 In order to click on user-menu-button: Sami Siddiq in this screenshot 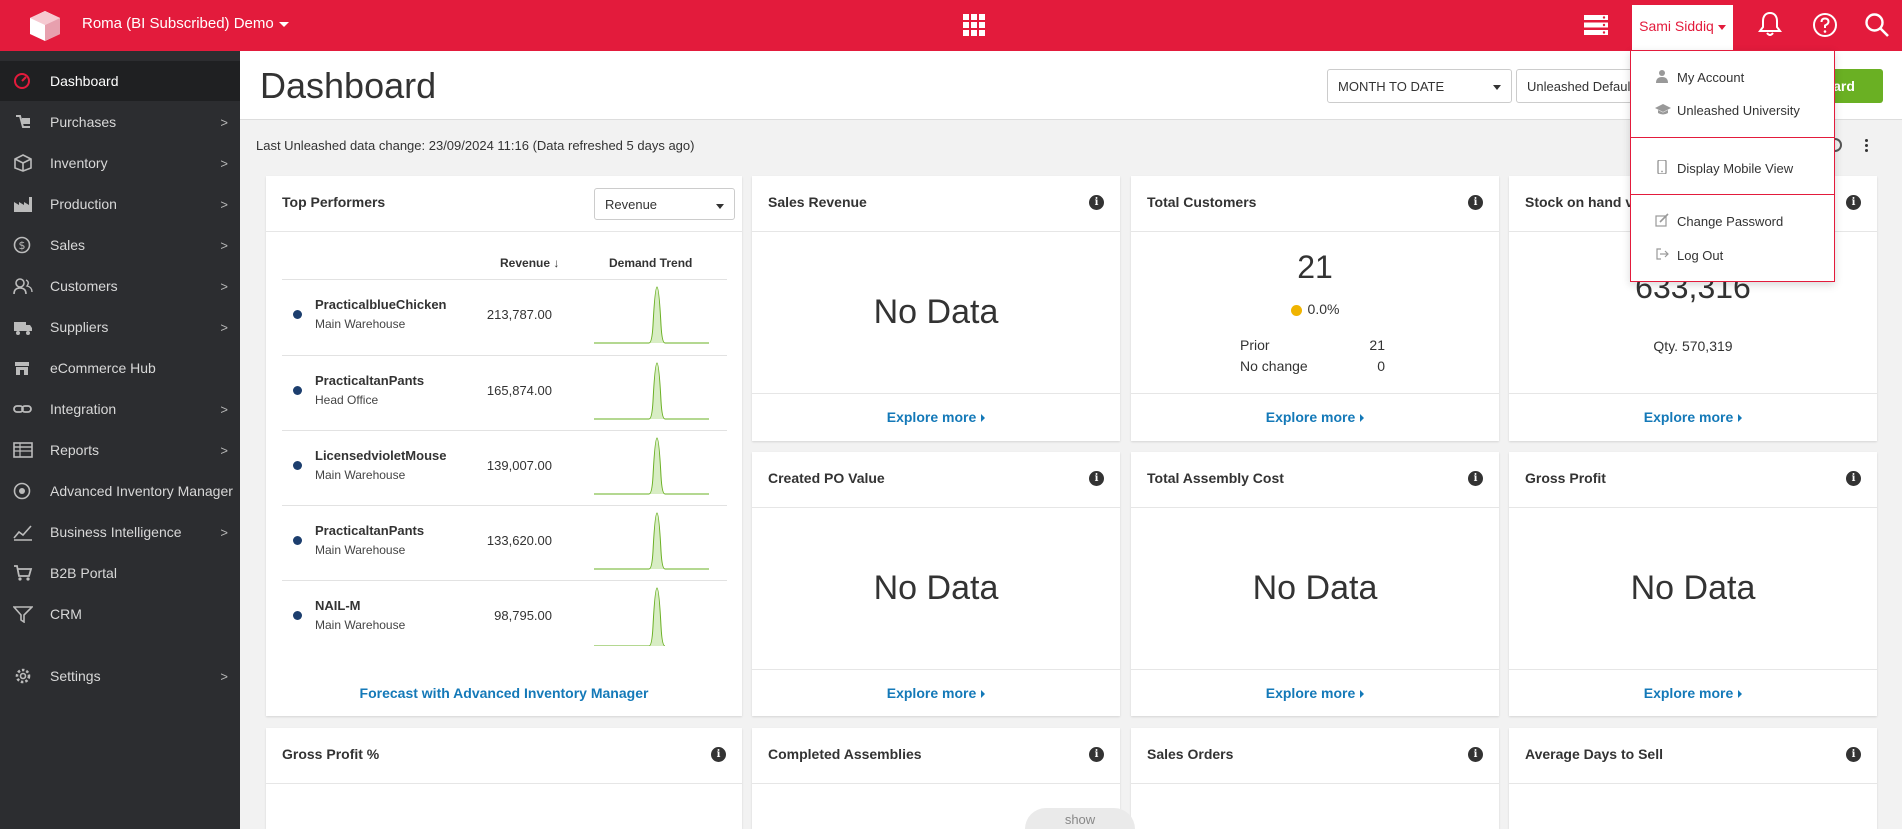, I will do `click(1682, 27)`.